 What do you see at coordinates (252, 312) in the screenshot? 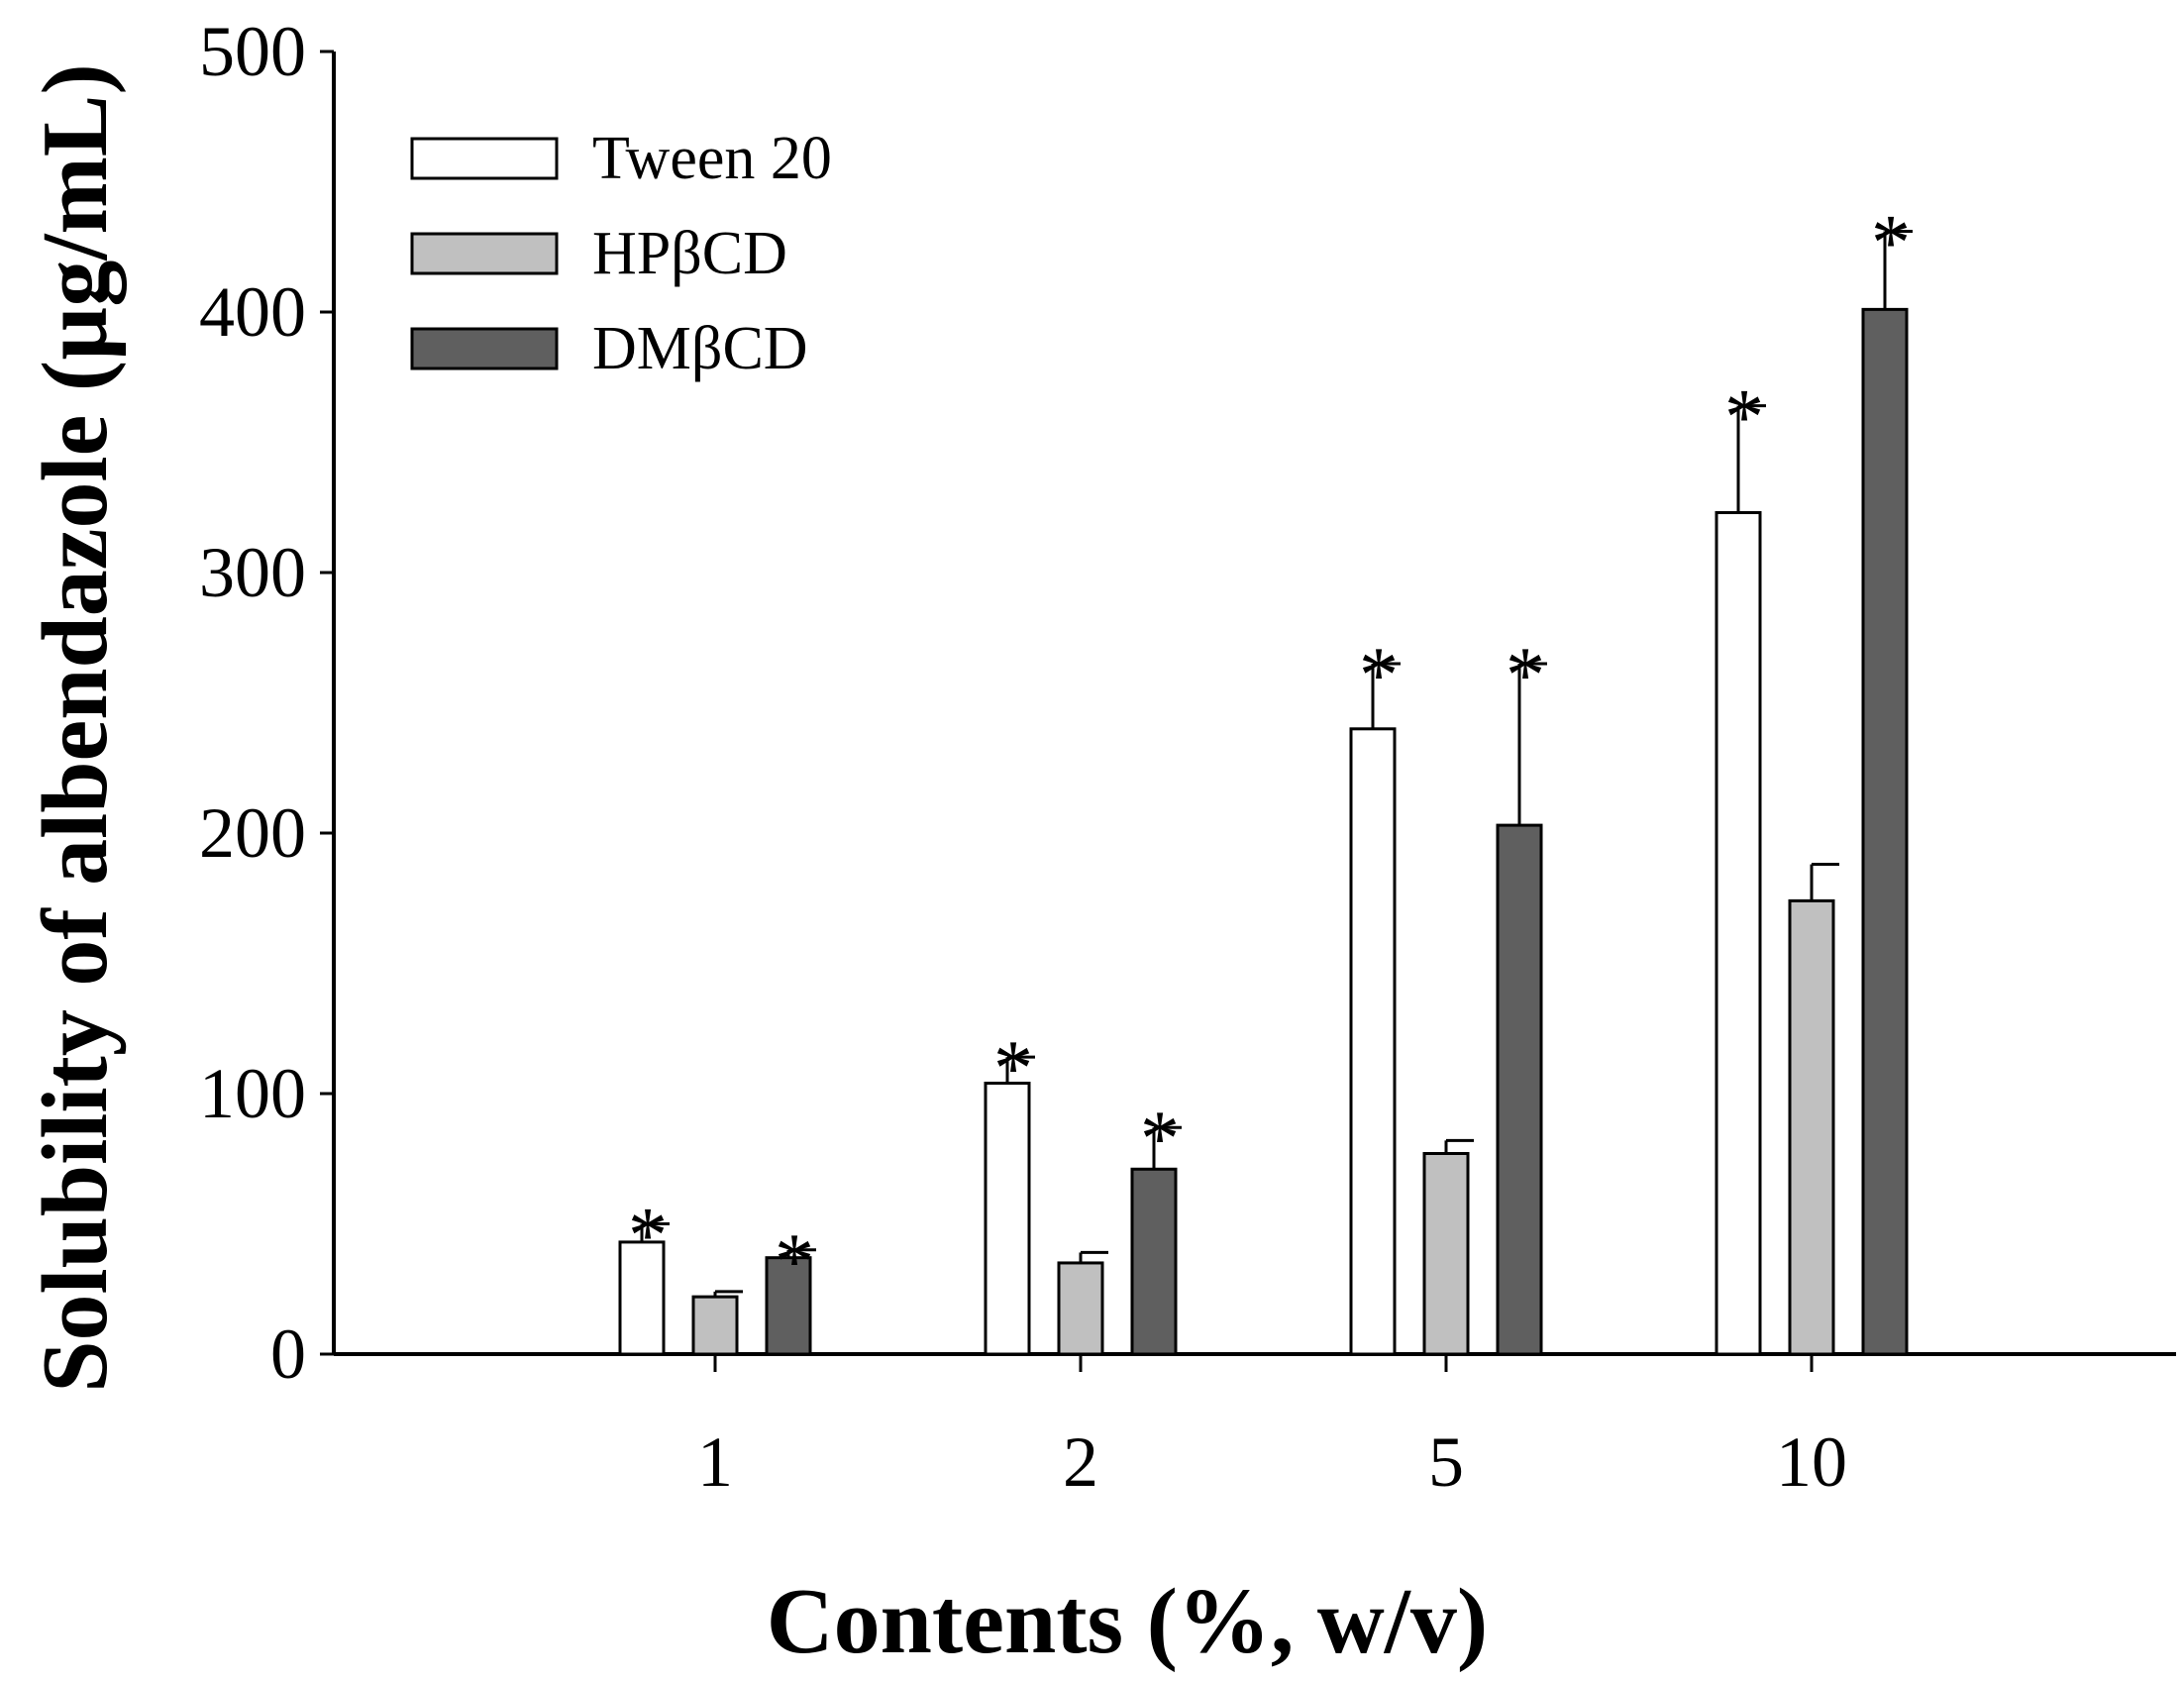
I see `y-tick-label: 400` at bounding box center [252, 312].